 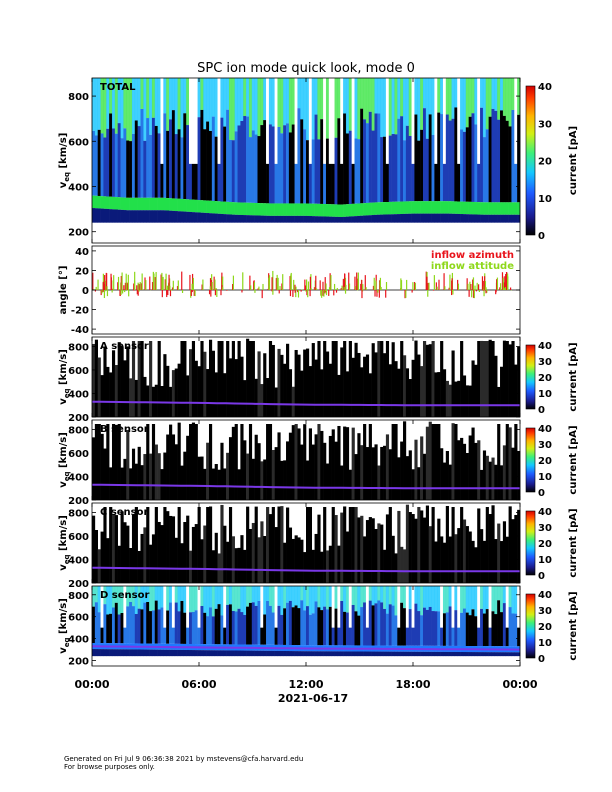 I want to click on x-axis-date-label: 2021-06-17, so click(x=313, y=698).